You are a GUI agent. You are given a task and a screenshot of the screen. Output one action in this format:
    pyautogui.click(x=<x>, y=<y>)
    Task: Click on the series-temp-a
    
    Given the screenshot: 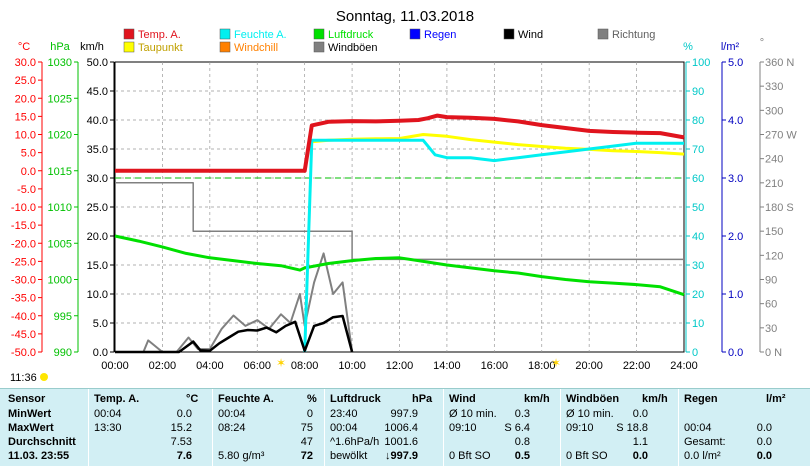 What is the action you would take?
    pyautogui.click(x=400, y=143)
    